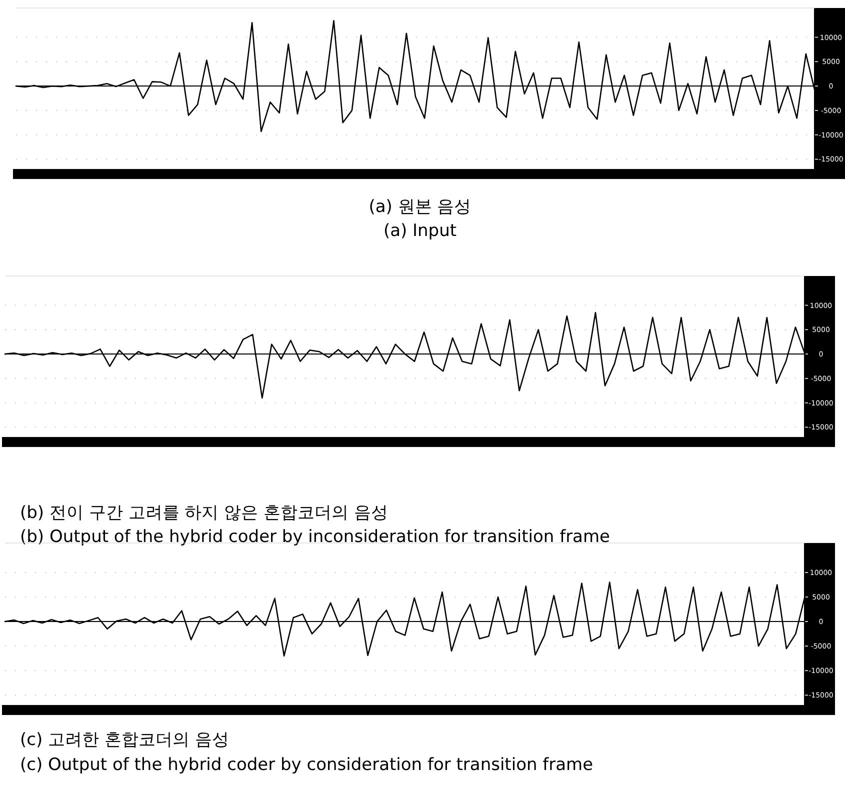  I want to click on text: (b) 전이 구간 고려를 하지 않은 혼합코더의 음성, so click(204, 513).